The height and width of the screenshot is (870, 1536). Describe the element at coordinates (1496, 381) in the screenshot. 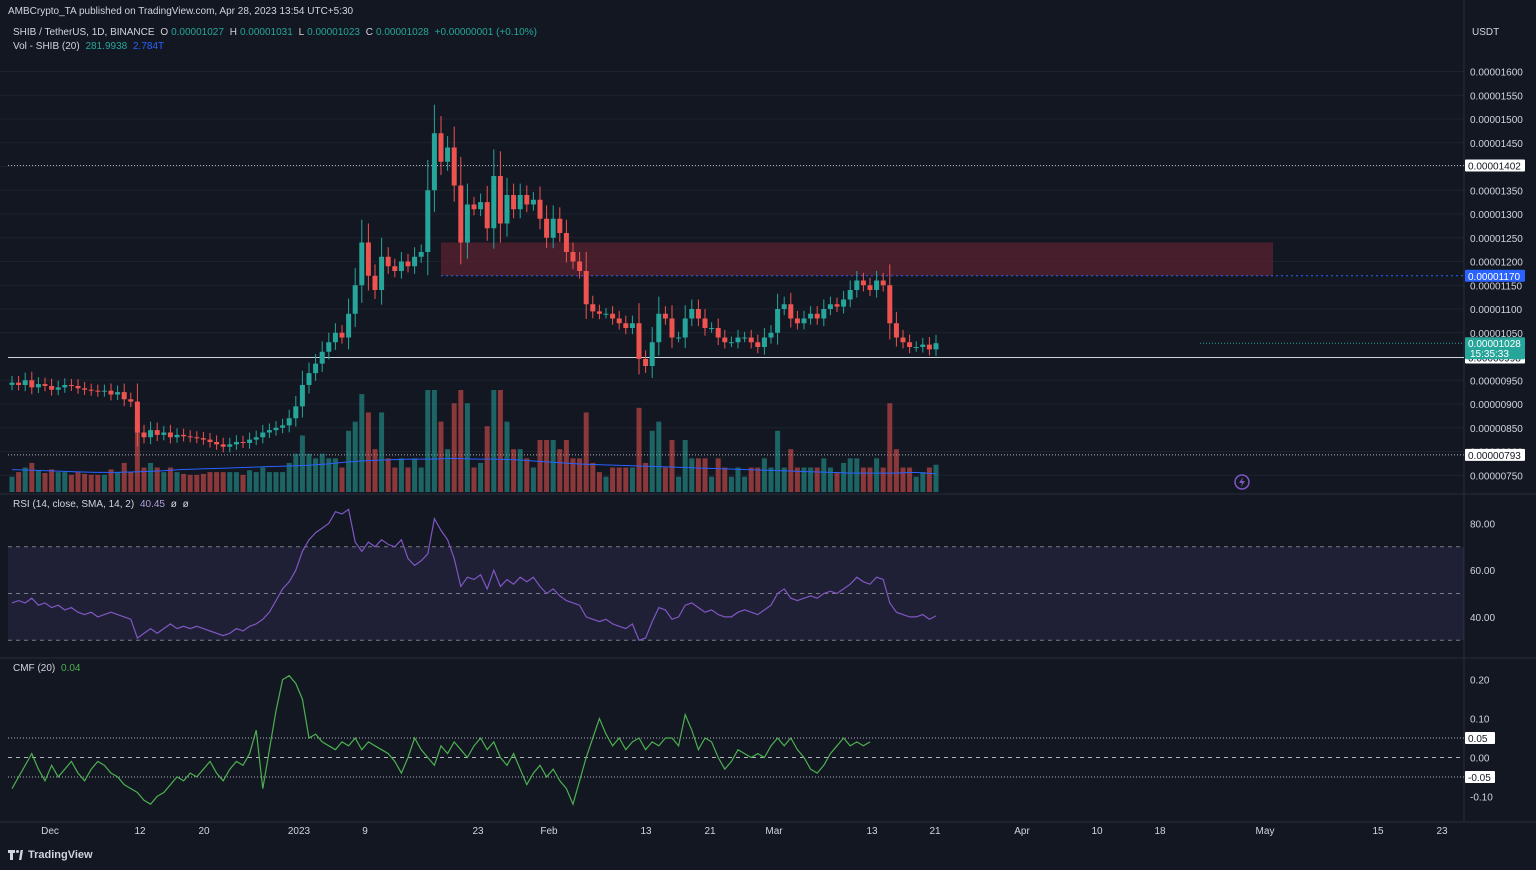

I see `price-tick-label: 0.00000950` at that location.